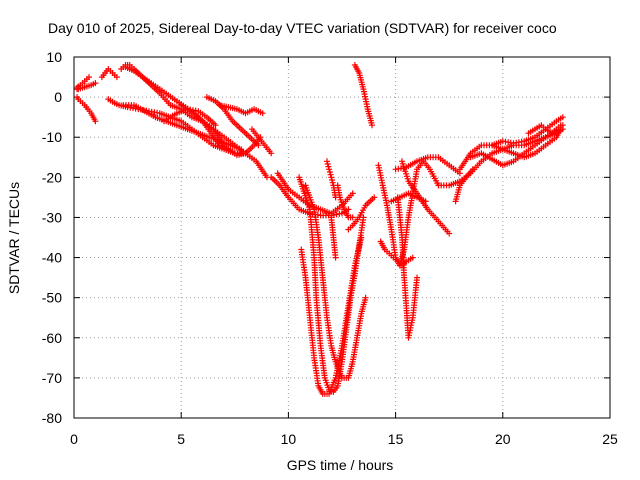  I want to click on y-tick-label: -80, so click(52, 418).